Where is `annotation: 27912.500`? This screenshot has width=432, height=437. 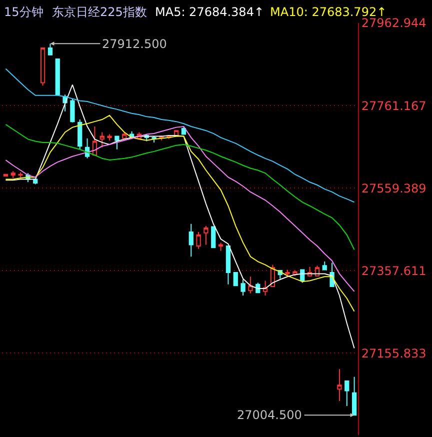
annotation: 27912.500 is located at coordinates (134, 44).